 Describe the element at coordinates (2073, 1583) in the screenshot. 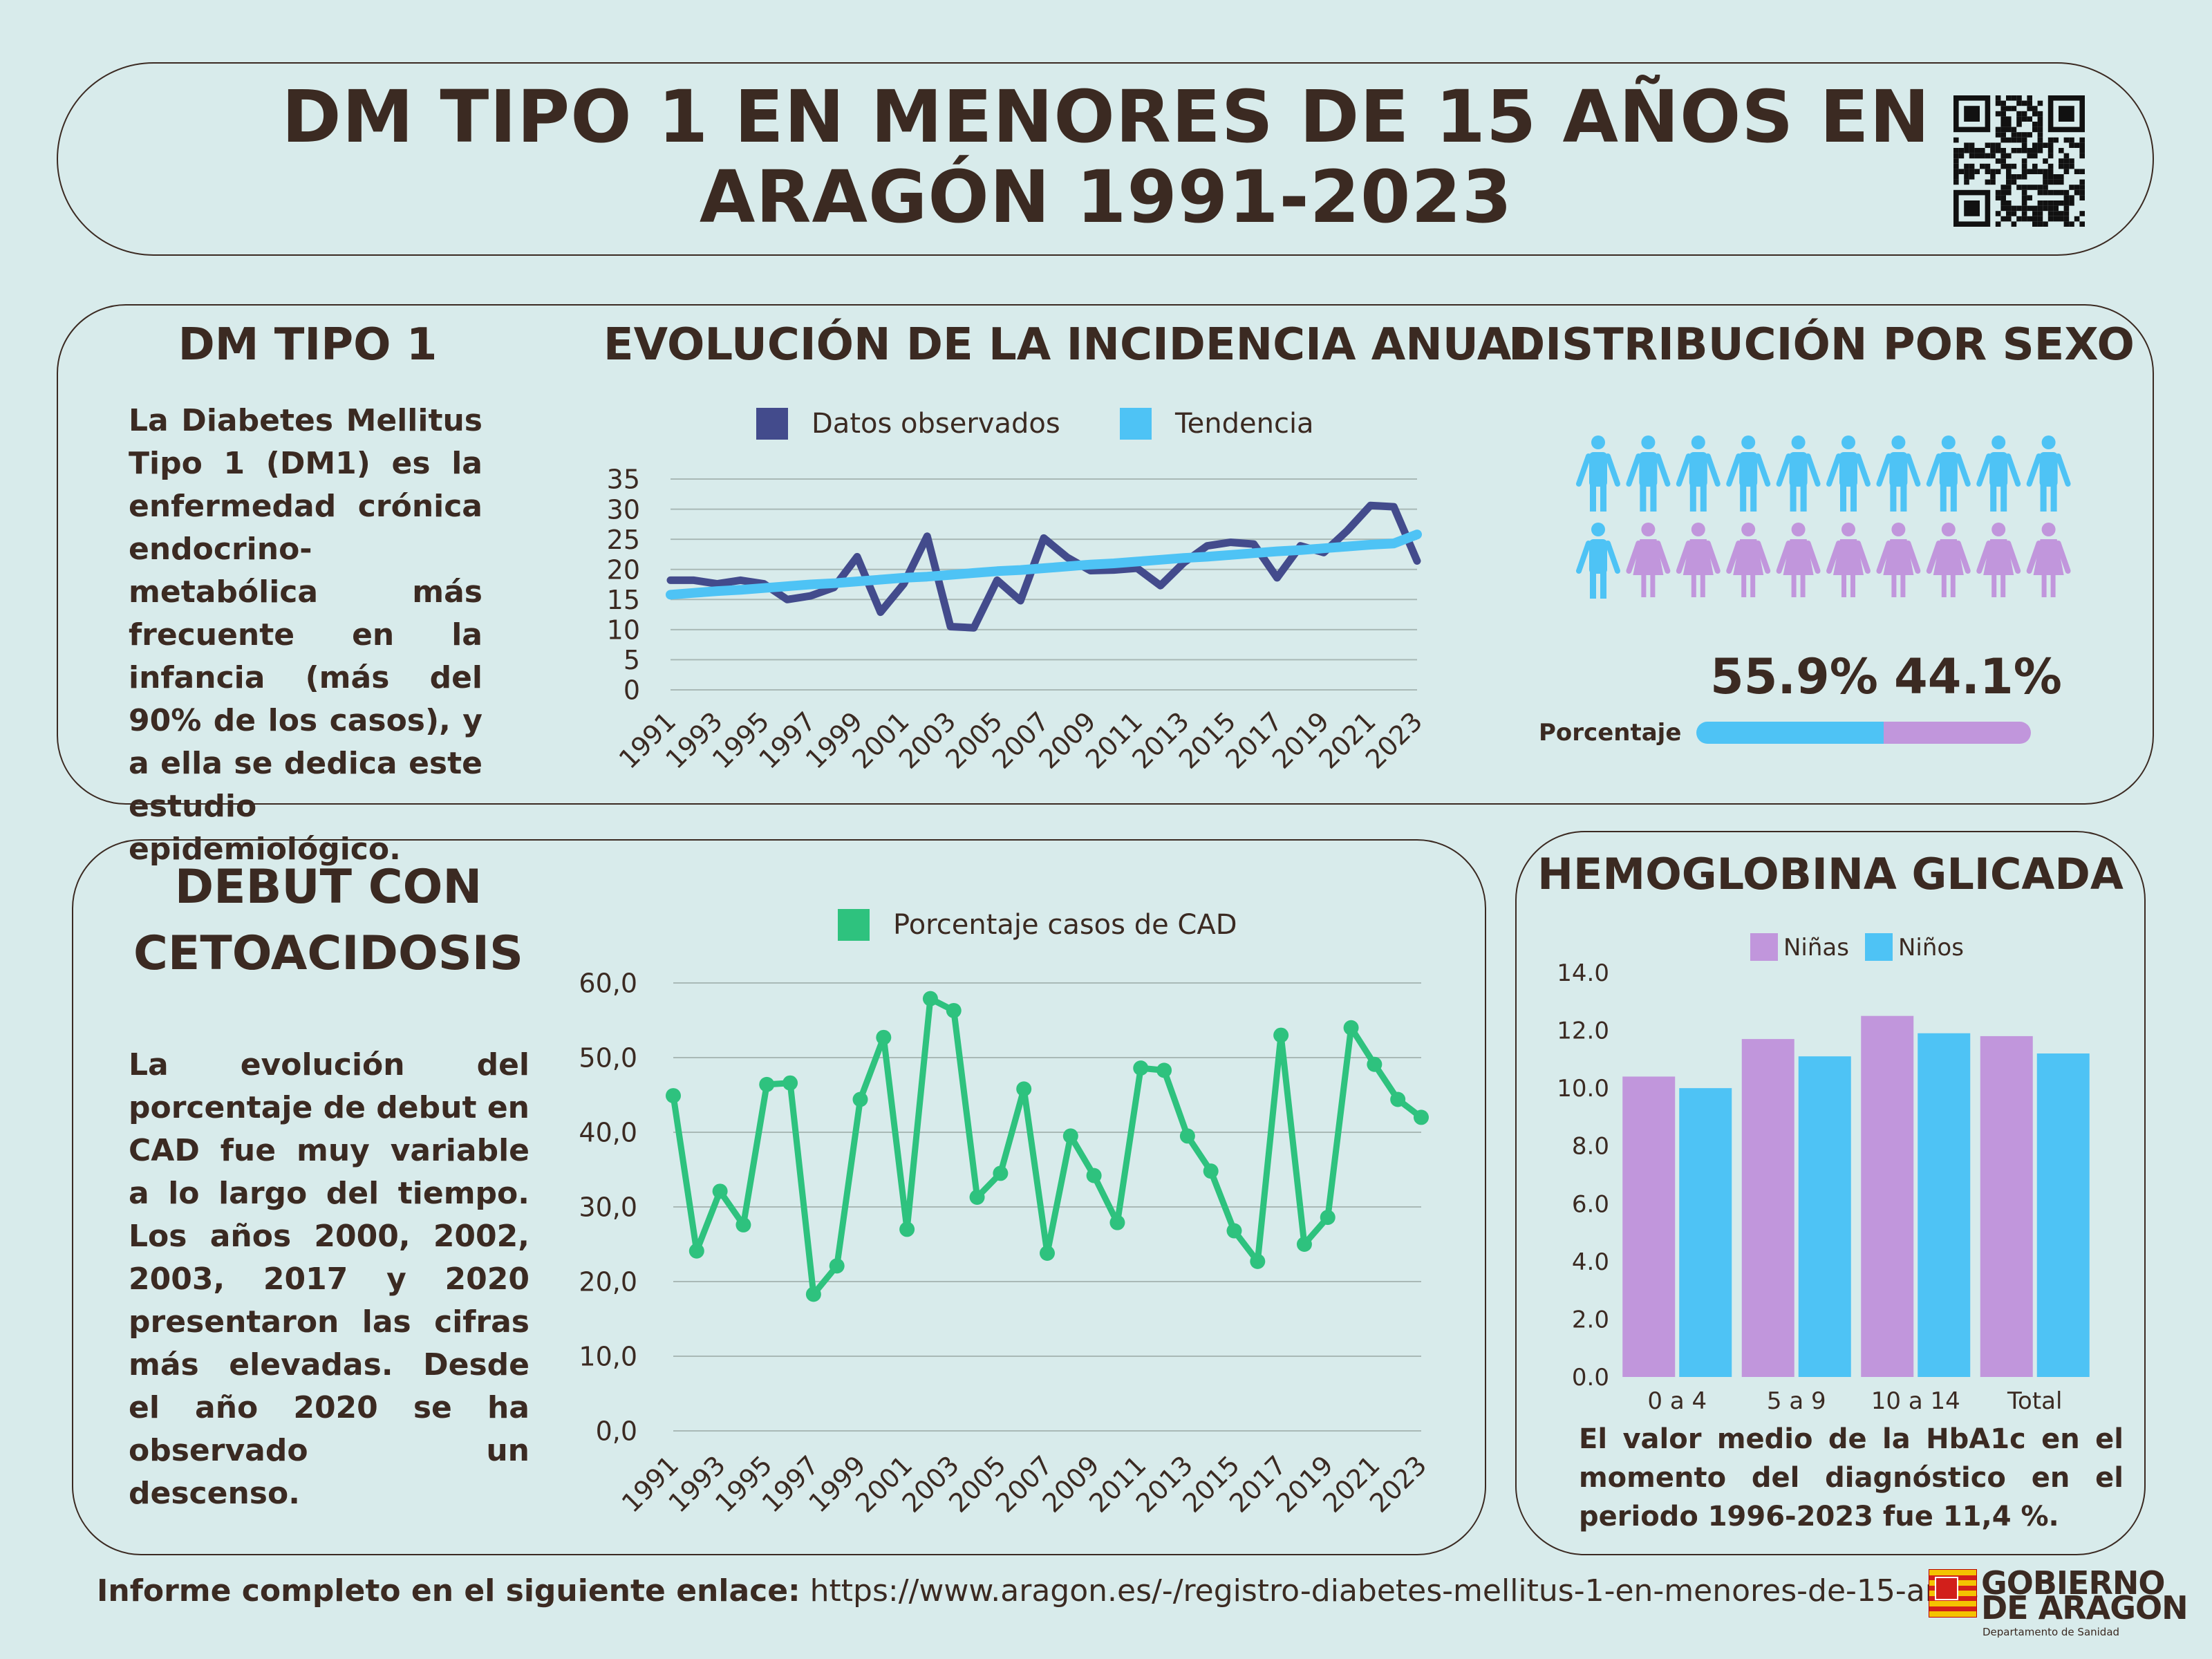

I see `logo-line1: GOBIERNO` at that location.